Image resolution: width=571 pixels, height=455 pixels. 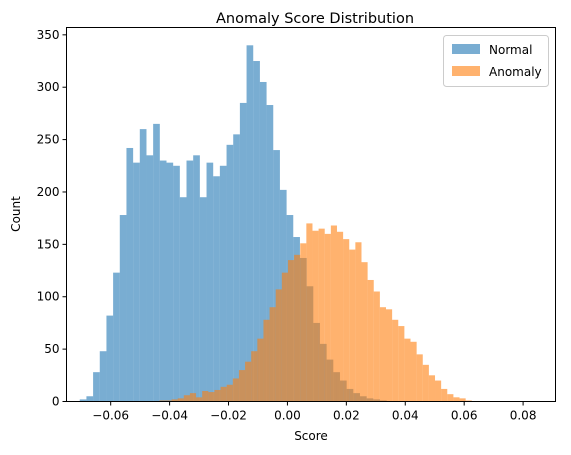 I want to click on x-axis-label: Score, so click(x=311, y=436).